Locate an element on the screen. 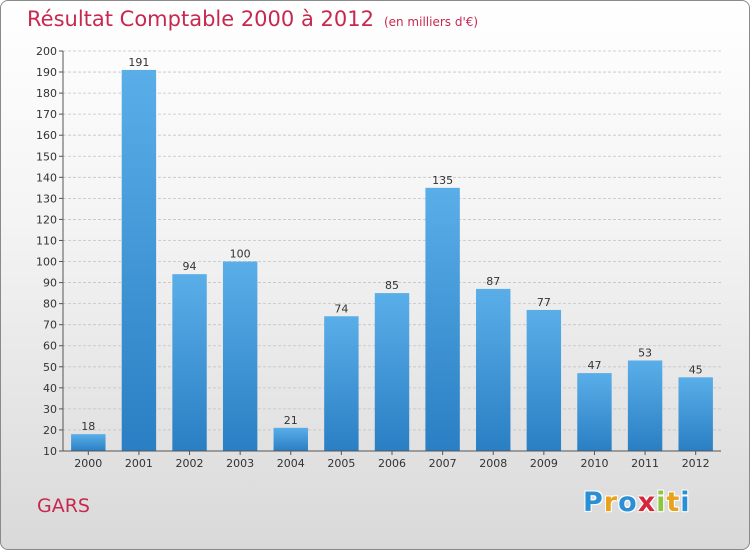 The width and height of the screenshot is (750, 550). y-tick-label: 10 is located at coordinates (50, 451).